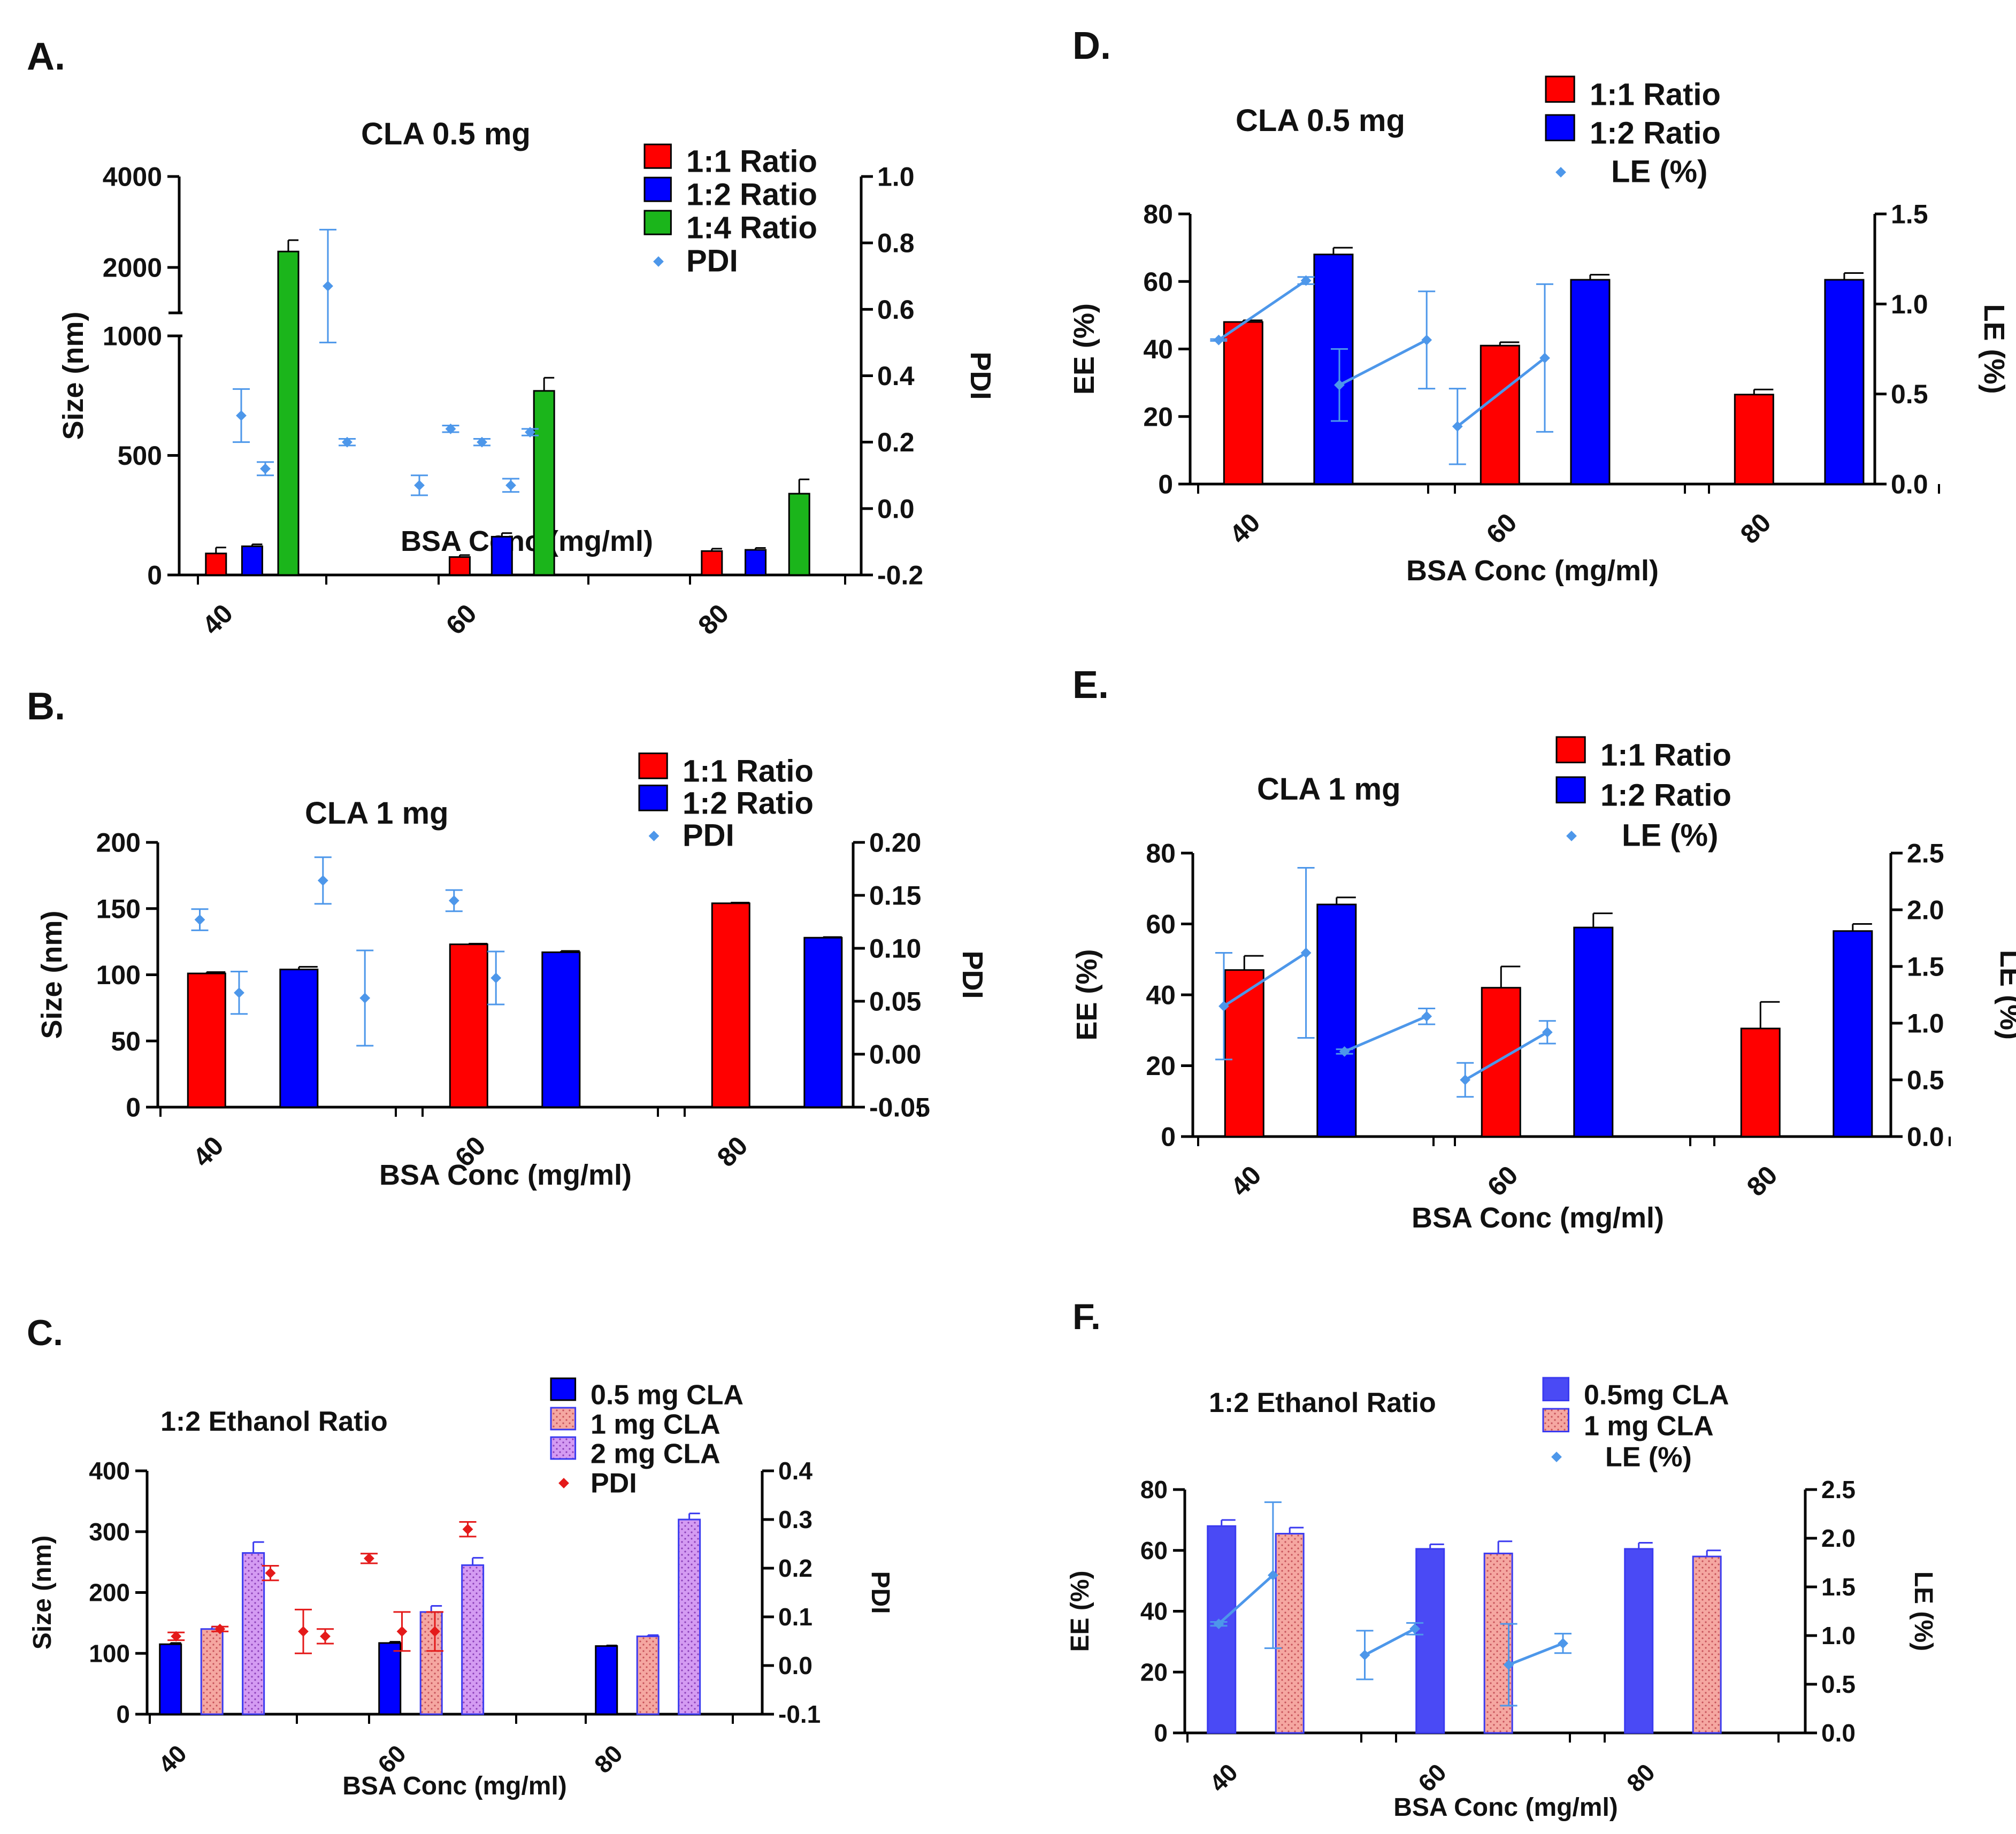 Image resolution: width=2016 pixels, height=1834 pixels. What do you see at coordinates (132, 336) in the screenshot?
I see `y-tick-label: 1000` at bounding box center [132, 336].